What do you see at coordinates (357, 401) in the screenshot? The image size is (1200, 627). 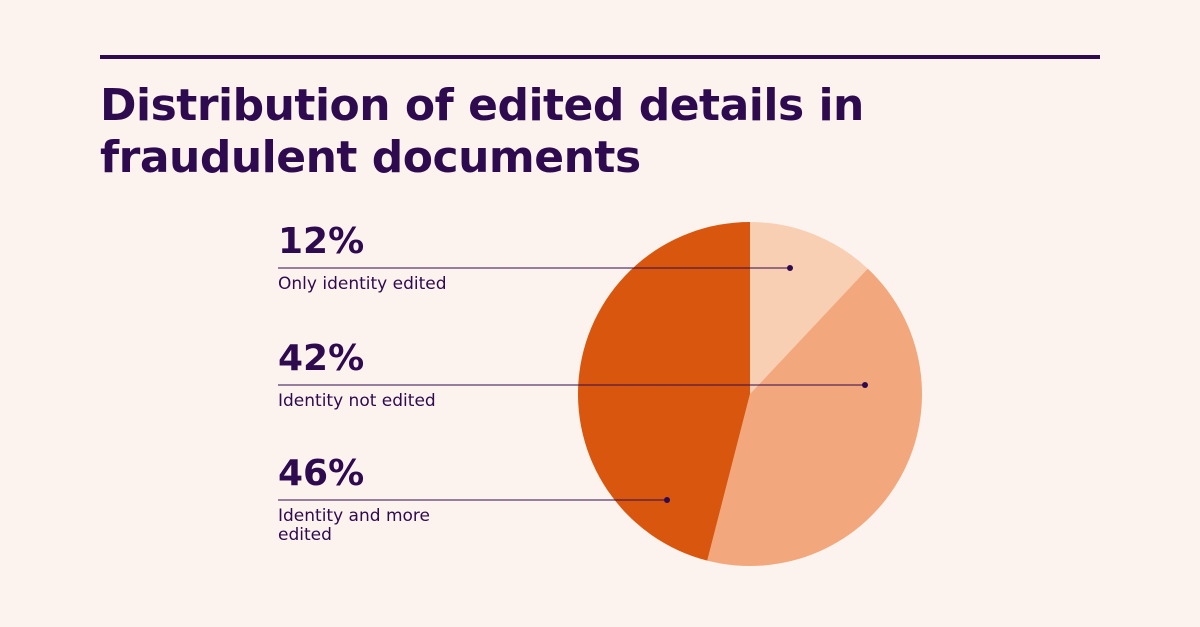 I see `category-label: Identity not edited` at bounding box center [357, 401].